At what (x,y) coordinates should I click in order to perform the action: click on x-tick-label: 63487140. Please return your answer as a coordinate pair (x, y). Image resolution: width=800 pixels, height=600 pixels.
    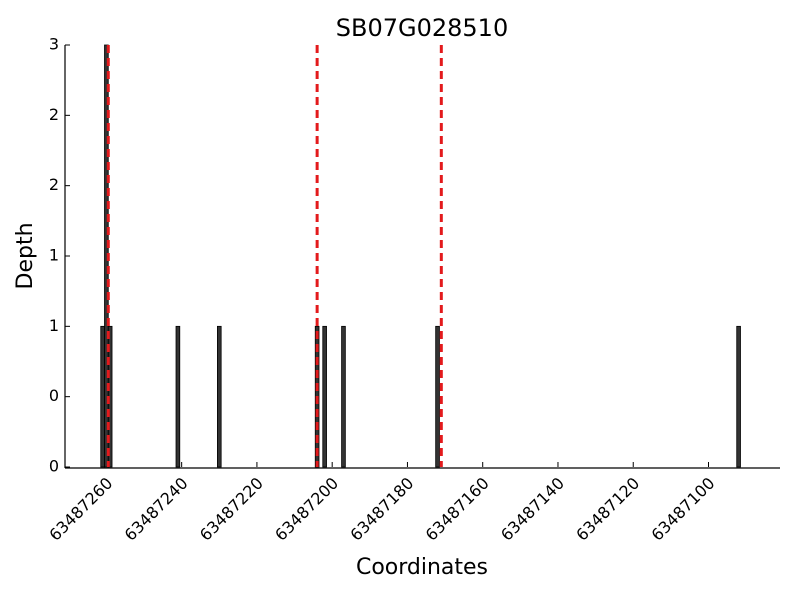
    Looking at the image, I should click on (532, 509).